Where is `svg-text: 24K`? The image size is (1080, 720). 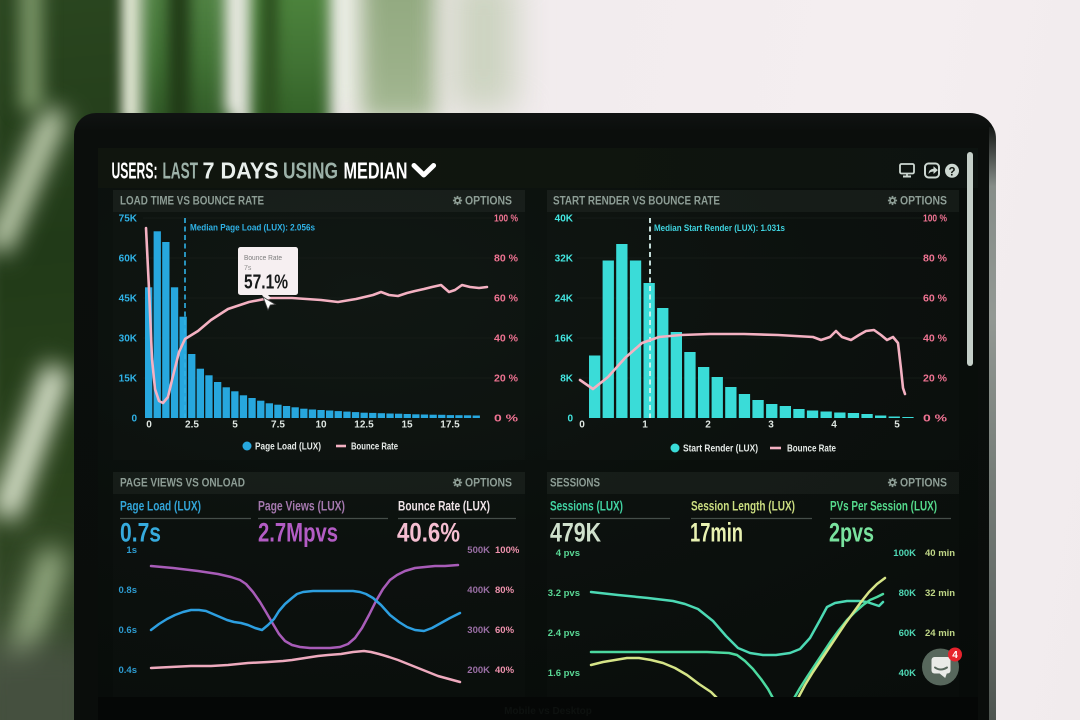
svg-text: 24K is located at coordinates (564, 299).